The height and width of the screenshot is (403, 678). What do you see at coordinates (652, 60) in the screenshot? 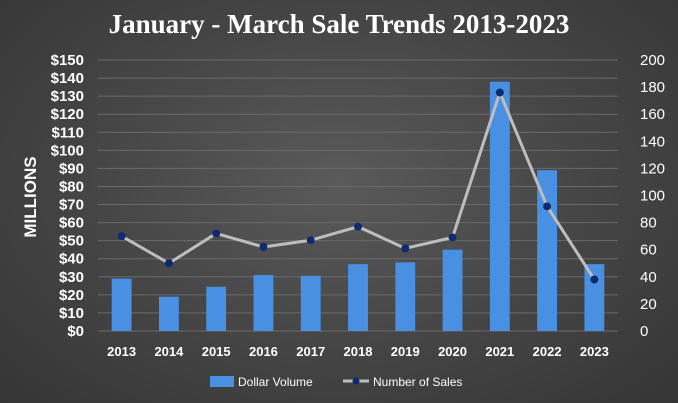
I see `y2-tick-label: 200` at bounding box center [652, 60].